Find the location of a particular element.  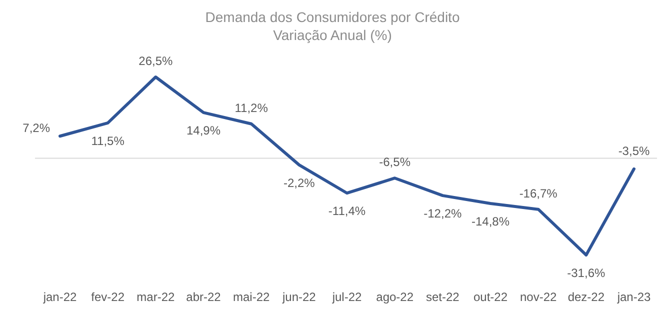

chart-subtitle: Variação Anual (%) is located at coordinates (332, 35).